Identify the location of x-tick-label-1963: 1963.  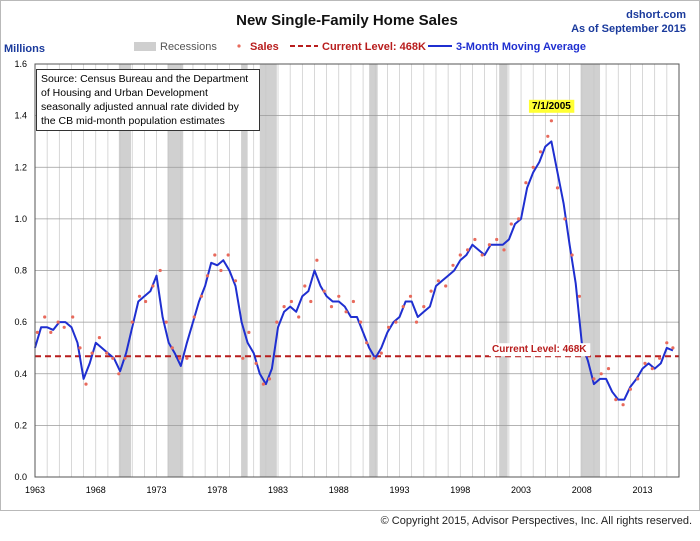
(35, 490).